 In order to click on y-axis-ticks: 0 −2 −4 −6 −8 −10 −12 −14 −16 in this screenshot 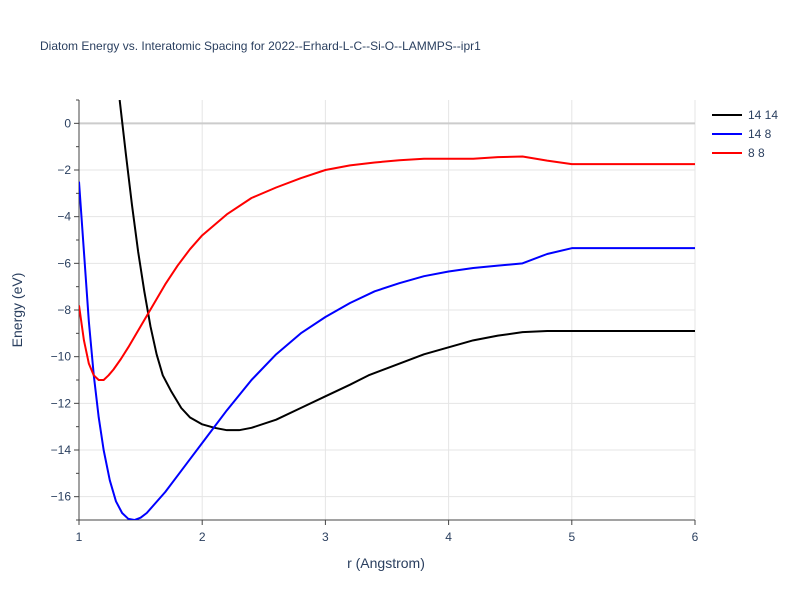, I will do `click(65, 310)`.